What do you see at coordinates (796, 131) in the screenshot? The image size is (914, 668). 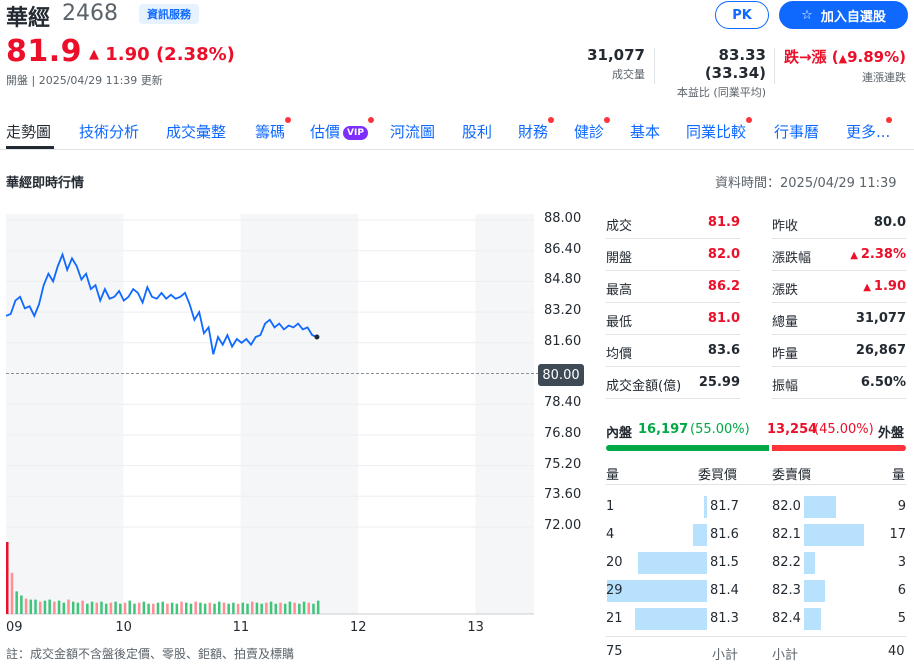 I see `tab-calendar: 行事曆` at bounding box center [796, 131].